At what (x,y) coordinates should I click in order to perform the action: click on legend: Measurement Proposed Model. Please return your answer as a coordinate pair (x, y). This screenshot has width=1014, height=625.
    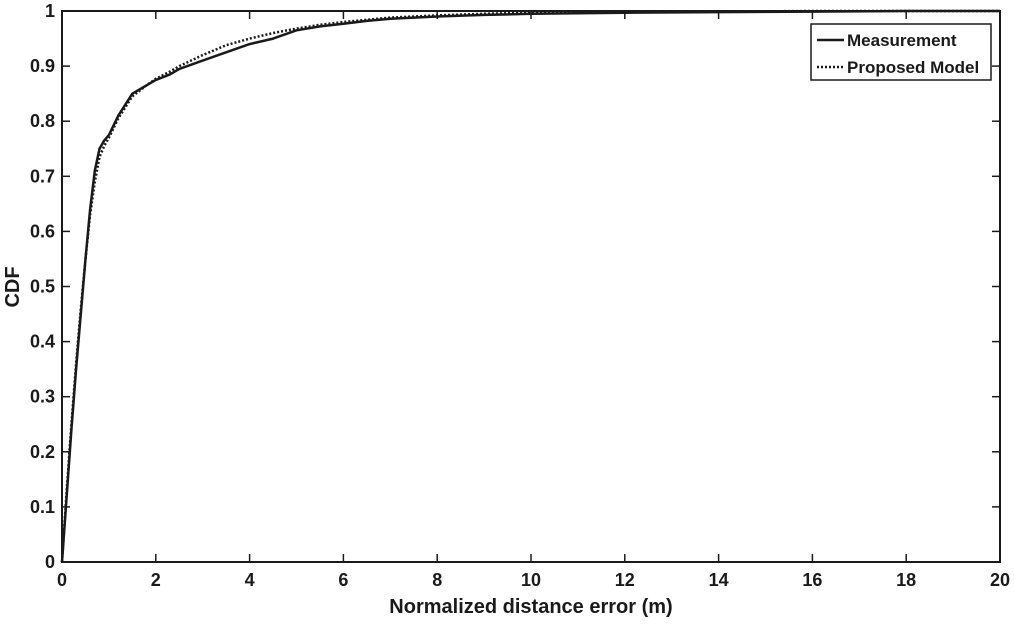
    Looking at the image, I should click on (901, 52).